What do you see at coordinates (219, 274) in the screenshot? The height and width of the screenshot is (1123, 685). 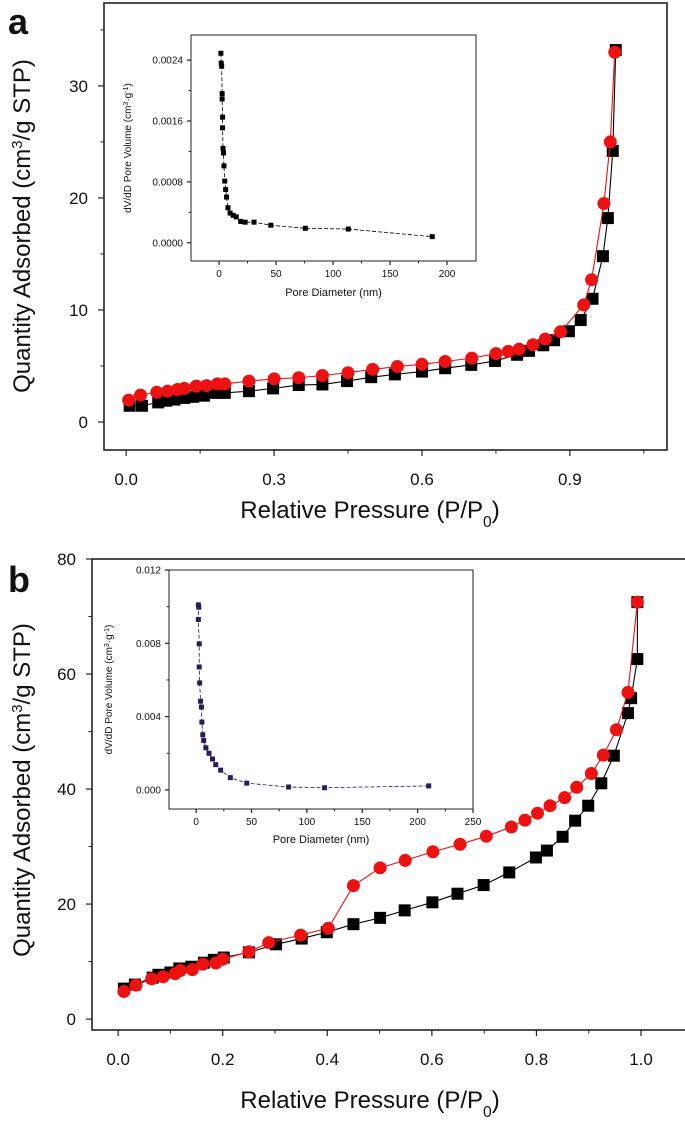 I see `x-tick-label: 0` at bounding box center [219, 274].